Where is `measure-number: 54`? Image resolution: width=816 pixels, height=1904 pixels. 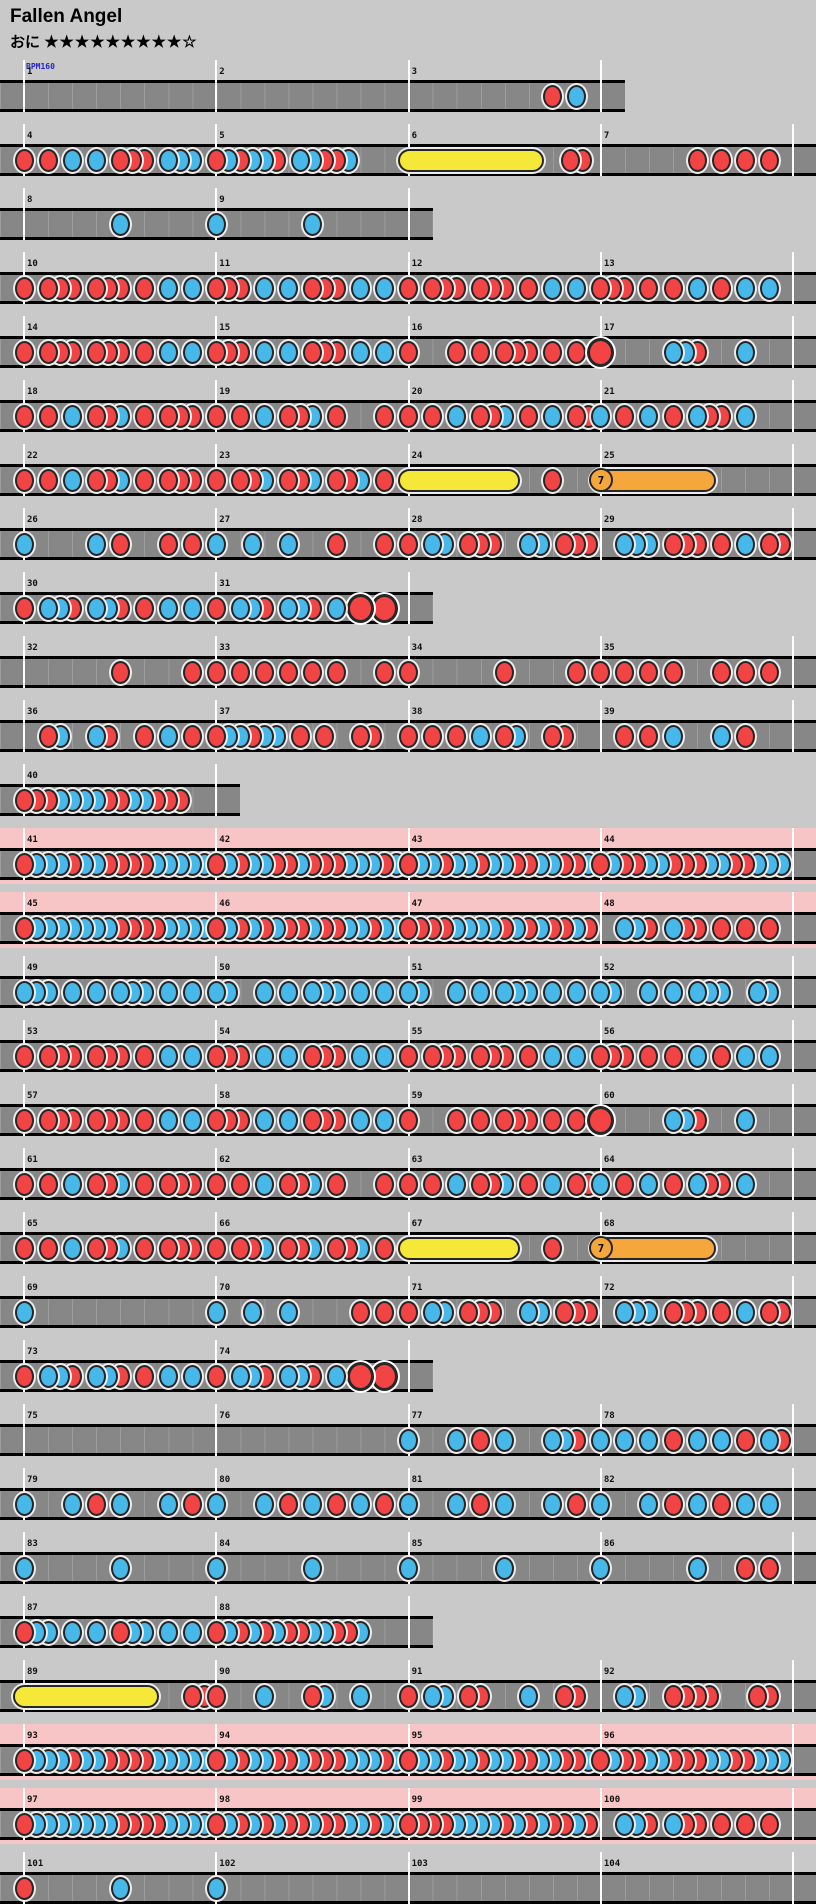 measure-number: 54 is located at coordinates (225, 1032).